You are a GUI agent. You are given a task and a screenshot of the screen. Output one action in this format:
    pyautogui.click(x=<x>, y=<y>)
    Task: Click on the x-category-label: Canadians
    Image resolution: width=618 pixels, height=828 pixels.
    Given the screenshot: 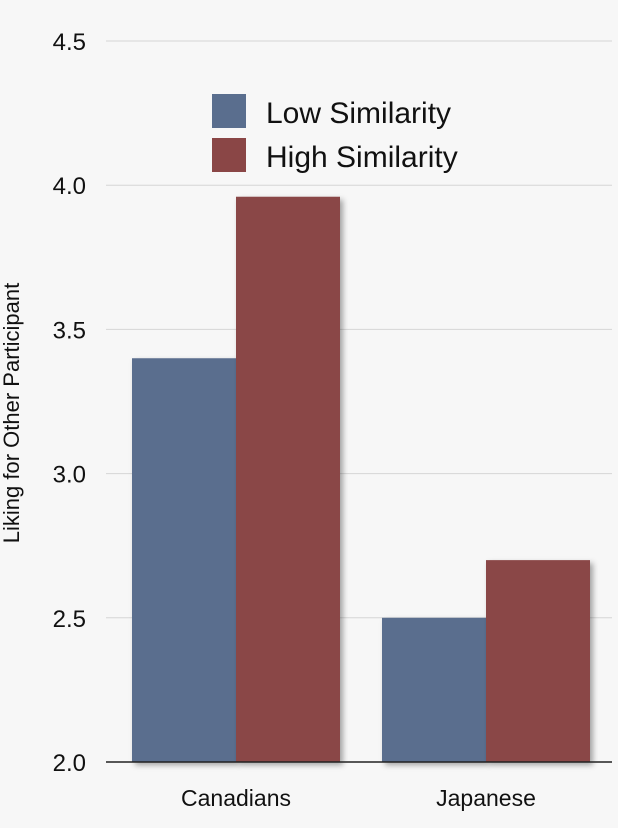 What is the action you would take?
    pyautogui.click(x=236, y=798)
    